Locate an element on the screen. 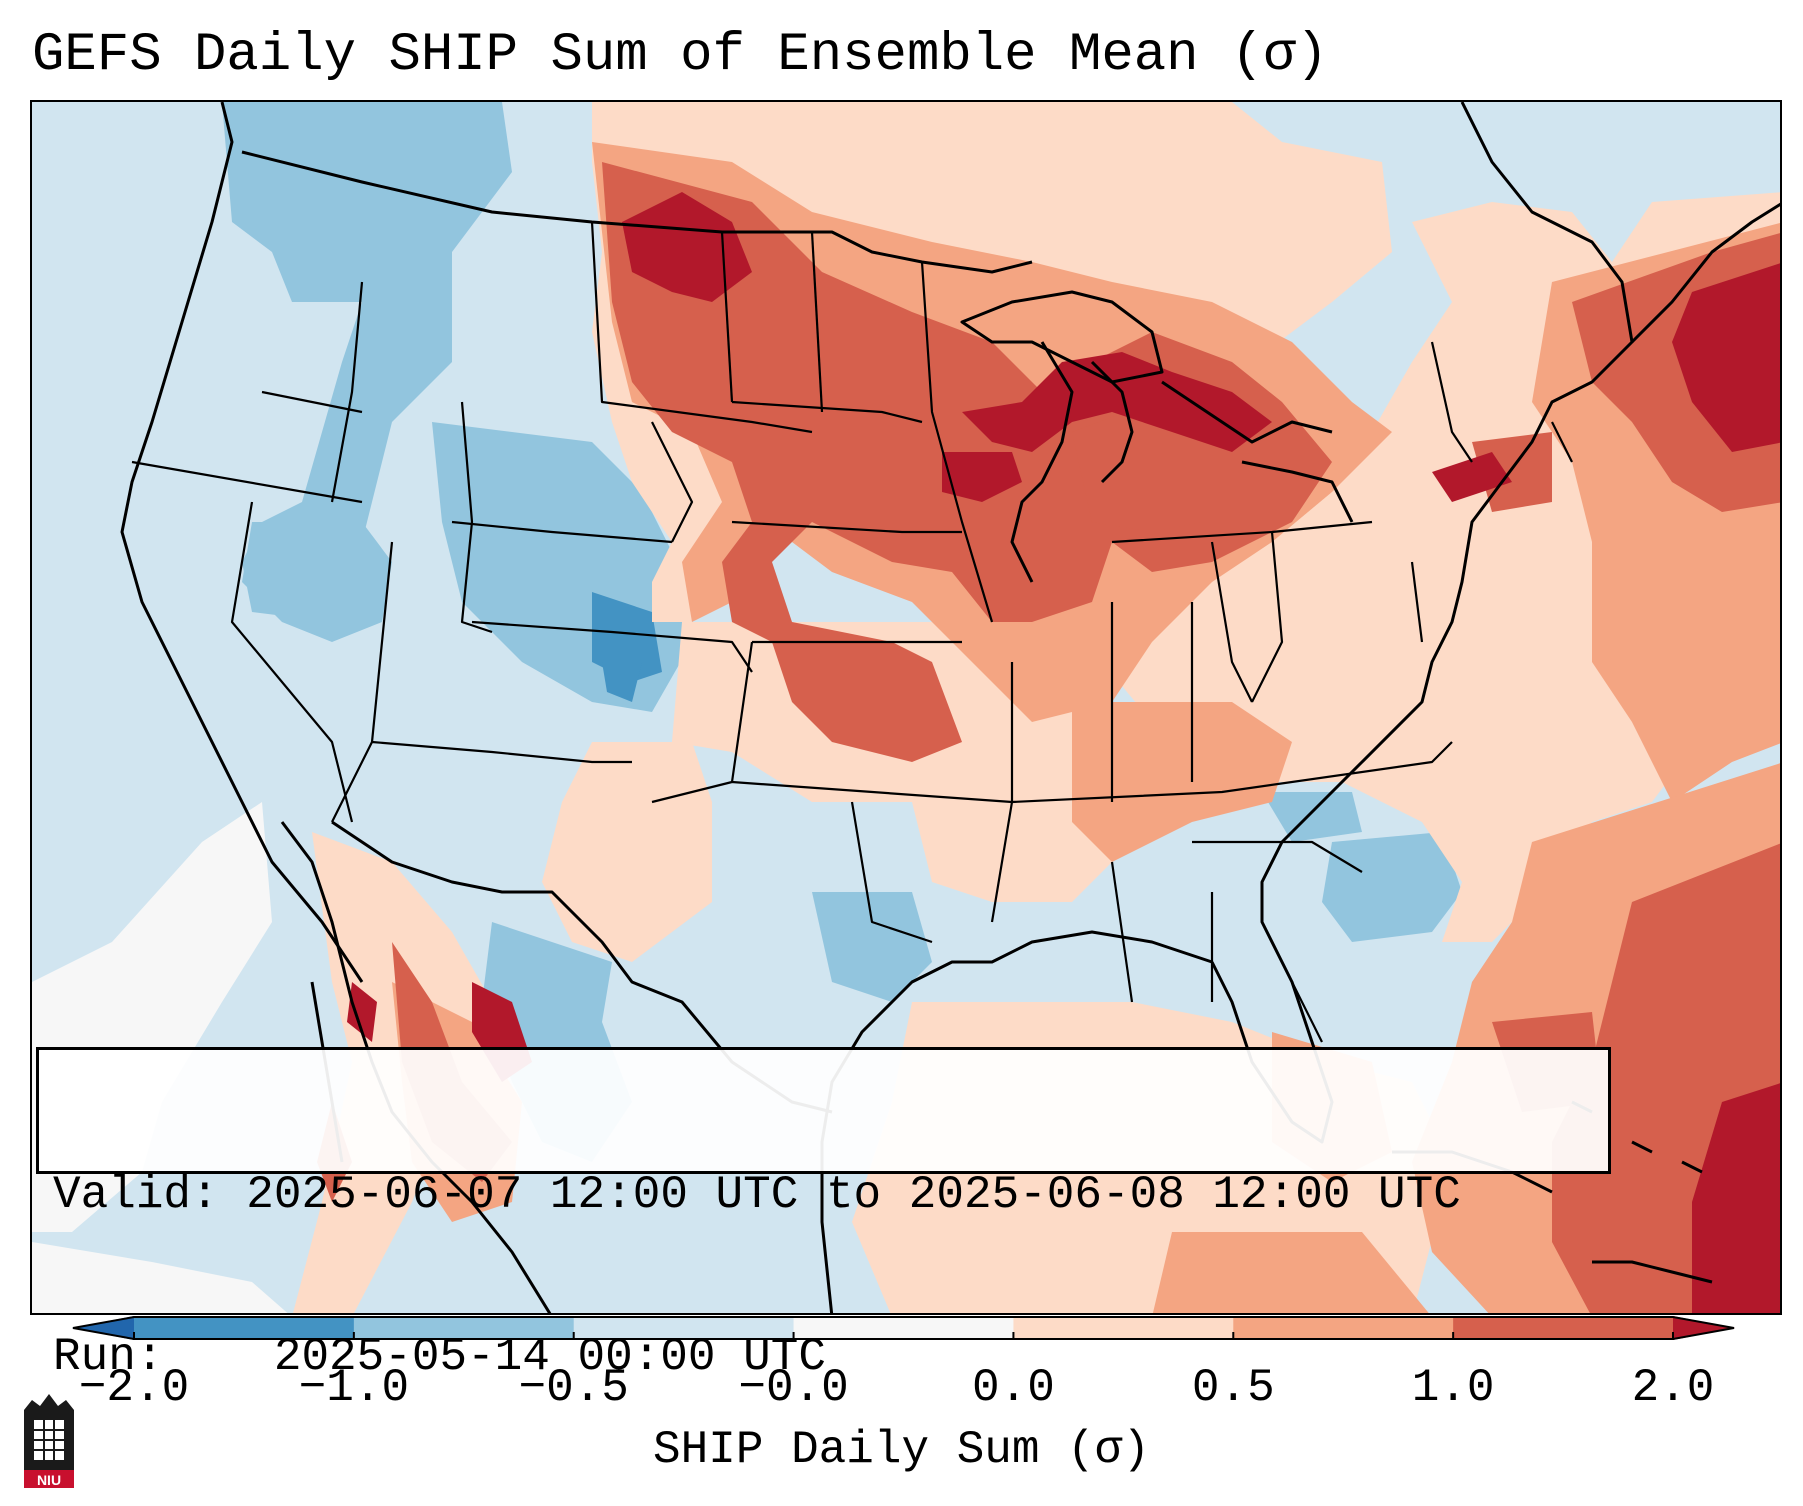  niu-logo: NIU is located at coordinates (49, 1441).